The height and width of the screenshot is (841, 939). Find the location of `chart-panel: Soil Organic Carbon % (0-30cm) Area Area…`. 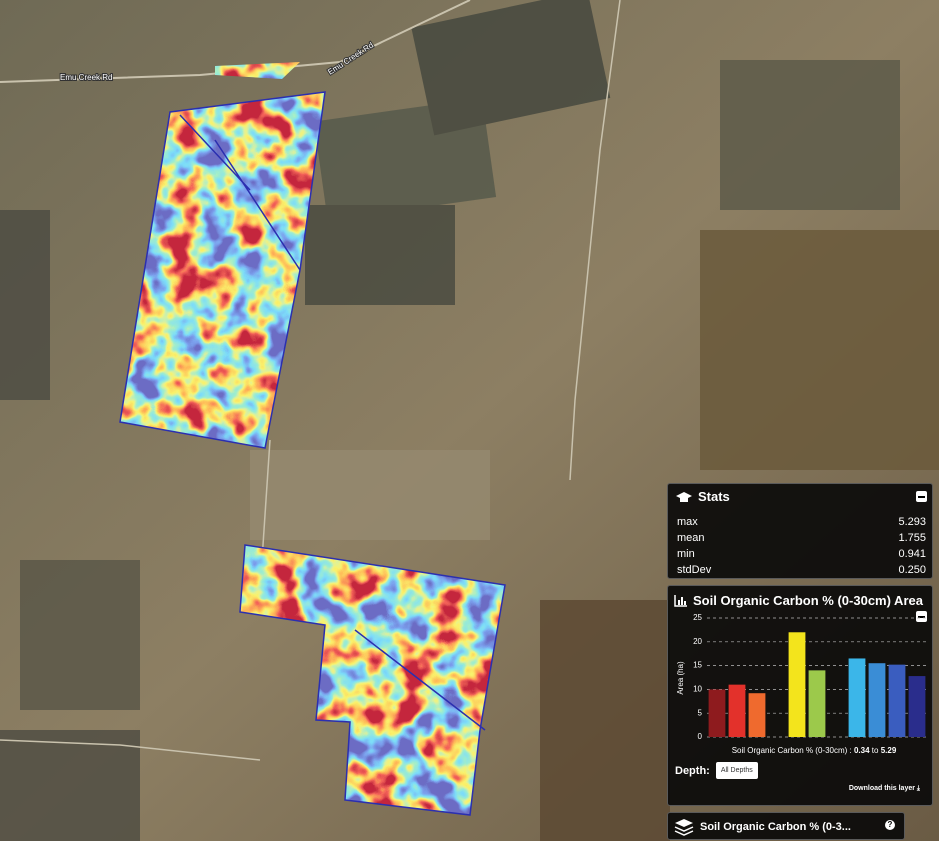

chart-panel: Soil Organic Carbon % (0-30cm) Area Area… is located at coordinates (800, 695).